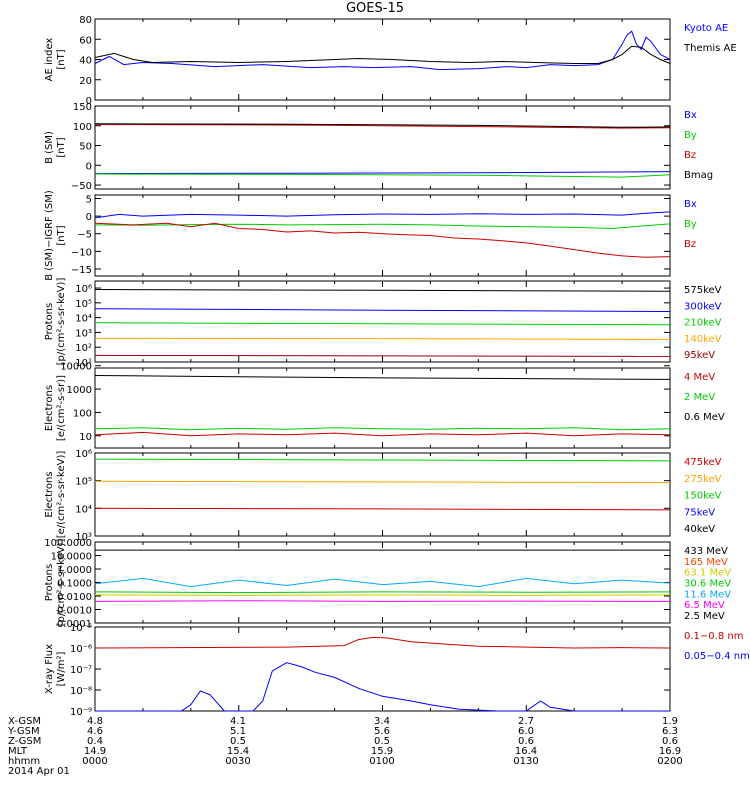 Image resolution: width=750 pixels, height=800 pixels. What do you see at coordinates (703, 323) in the screenshot?
I see `legend-entry: 210keV` at bounding box center [703, 323].